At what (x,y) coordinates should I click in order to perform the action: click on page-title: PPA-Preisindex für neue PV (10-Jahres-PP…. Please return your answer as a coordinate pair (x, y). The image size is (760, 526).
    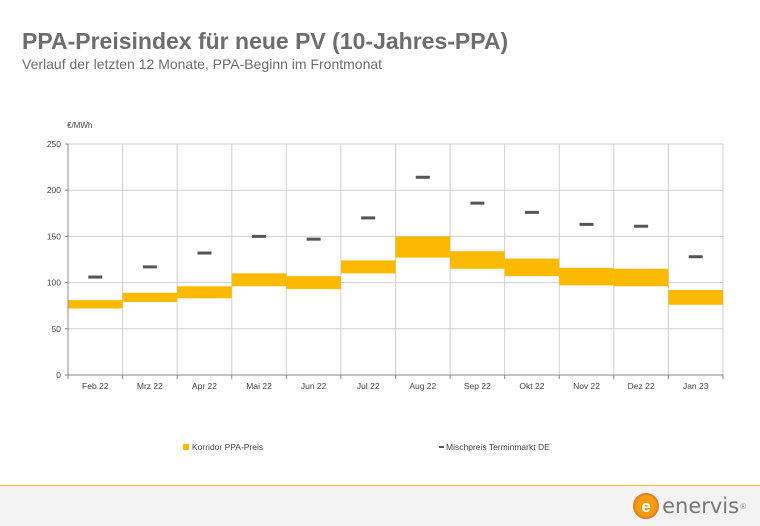
    Looking at the image, I should click on (265, 41).